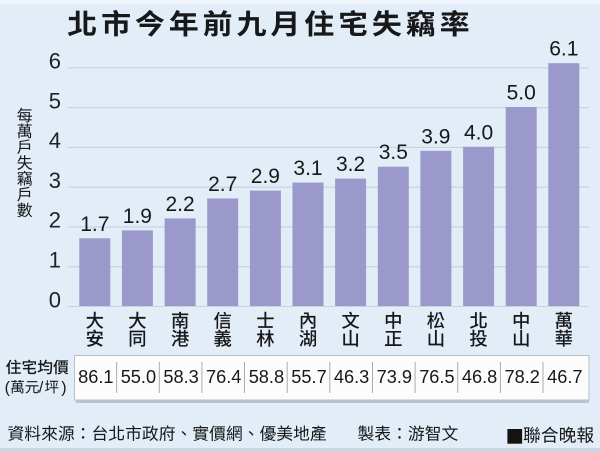 Image resolution: width=600 pixels, height=452 pixels. I want to click on svg-text: 46.8, so click(479, 377).